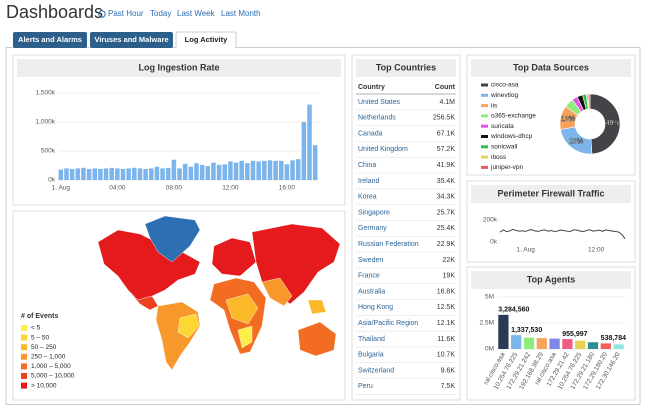 The image size is (648, 405). I want to click on country-link: Switzerland, so click(376, 370).